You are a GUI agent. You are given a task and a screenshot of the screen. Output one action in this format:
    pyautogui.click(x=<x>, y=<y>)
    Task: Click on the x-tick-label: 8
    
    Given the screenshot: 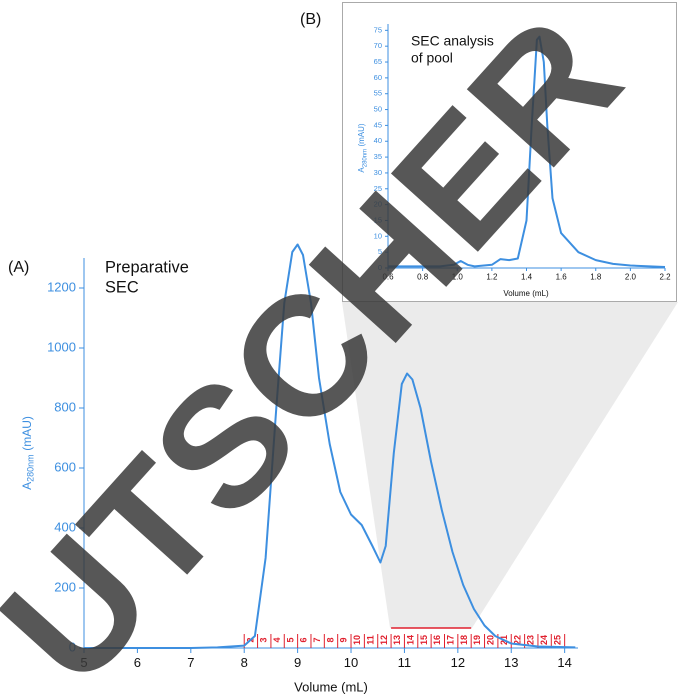 What is the action you would take?
    pyautogui.click(x=244, y=662)
    